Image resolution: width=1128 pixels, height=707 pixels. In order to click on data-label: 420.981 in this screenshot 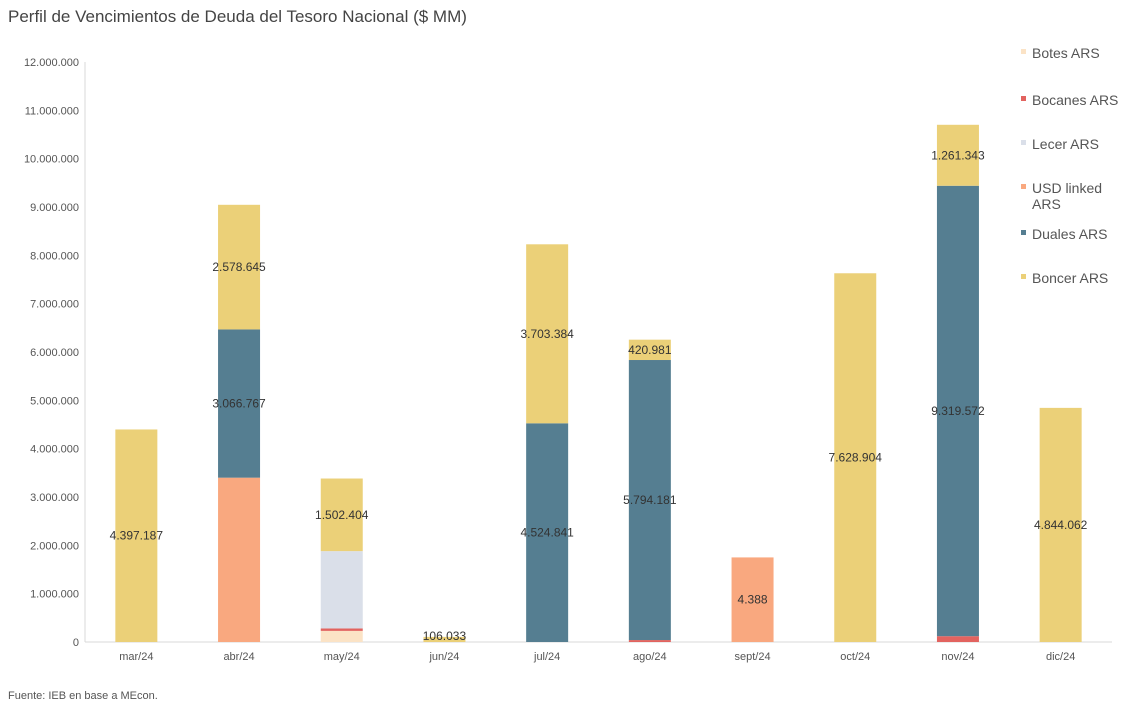, I will do `click(650, 350)`.